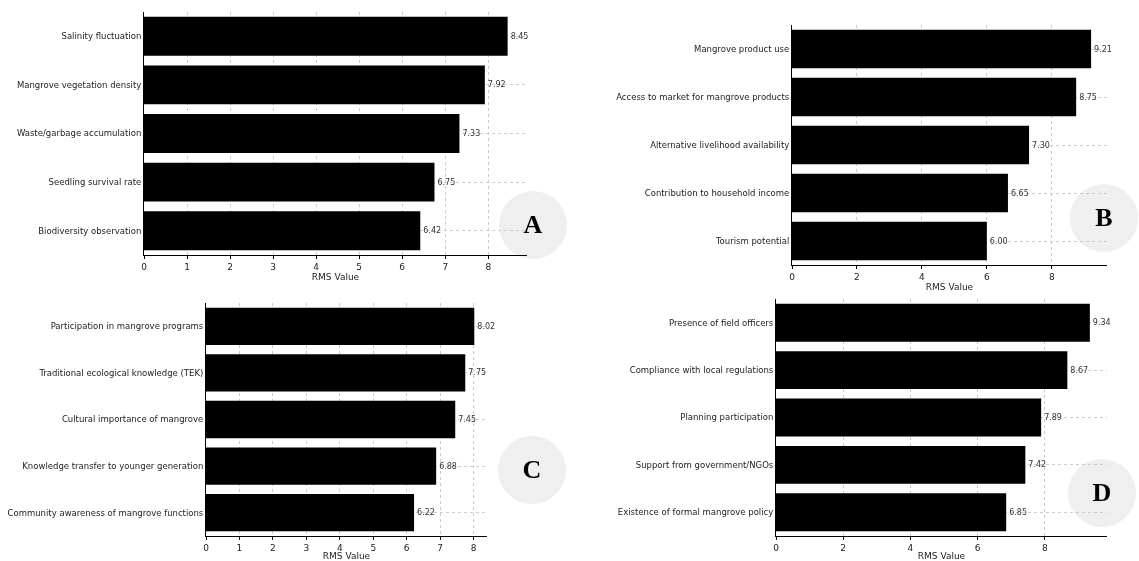 Image resolution: width=1139 pixels, height=561 pixels. I want to click on data-label: 6.85, so click(1018, 512).